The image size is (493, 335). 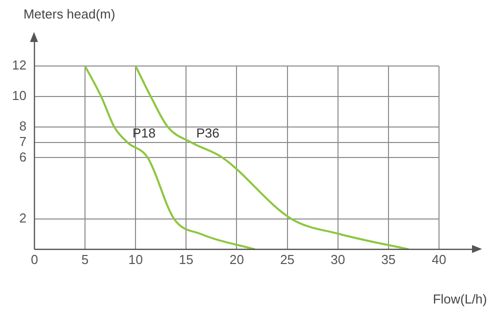 I want to click on x-tick-label: 40, so click(x=439, y=259).